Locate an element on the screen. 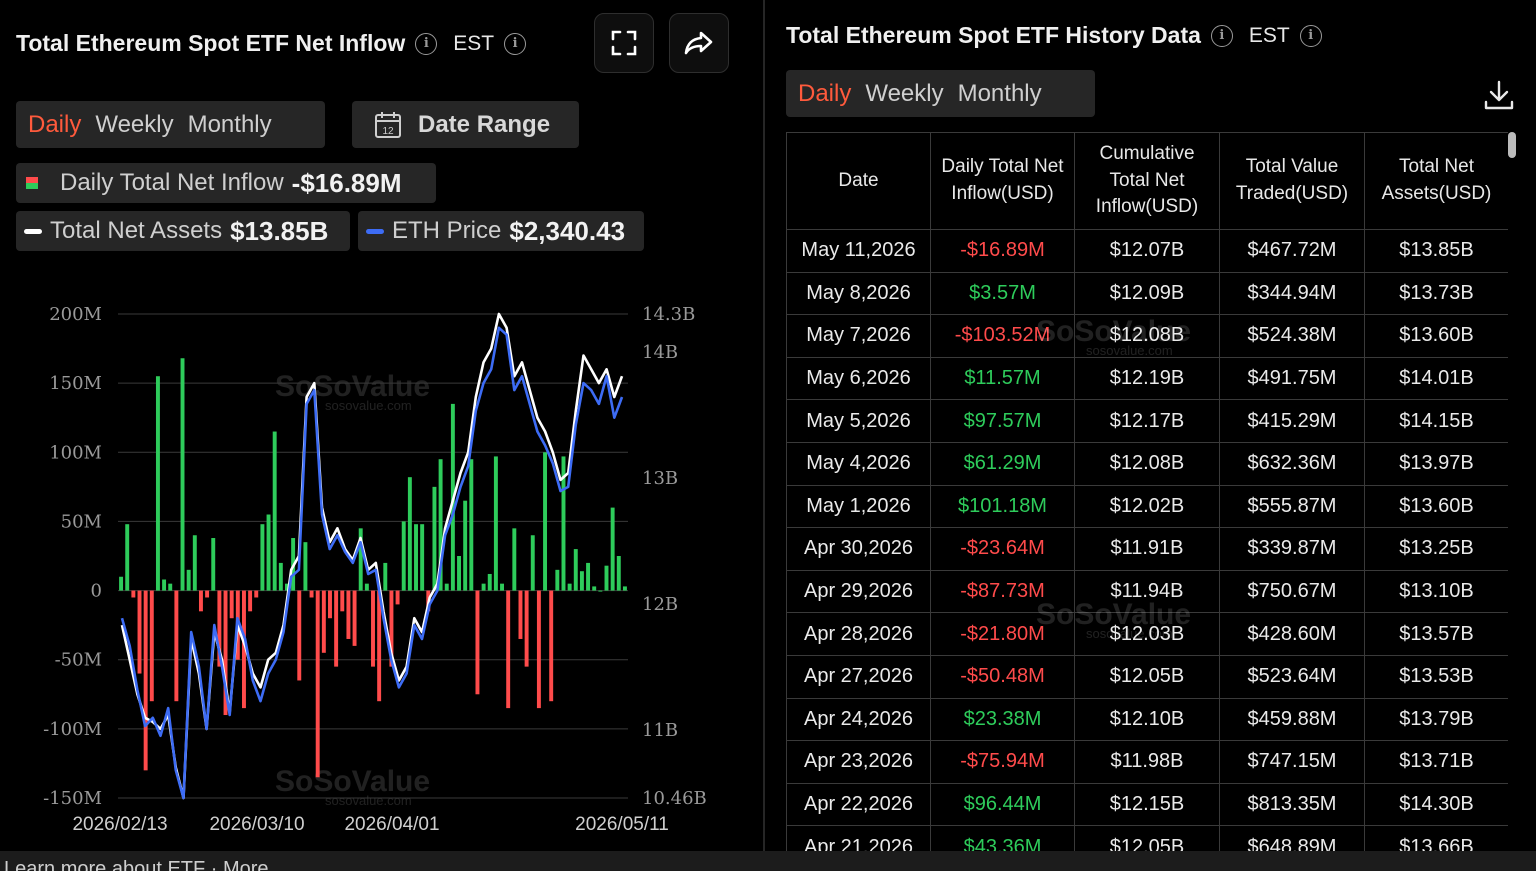  cell-value-traded: $339.87M is located at coordinates (1292, 549).